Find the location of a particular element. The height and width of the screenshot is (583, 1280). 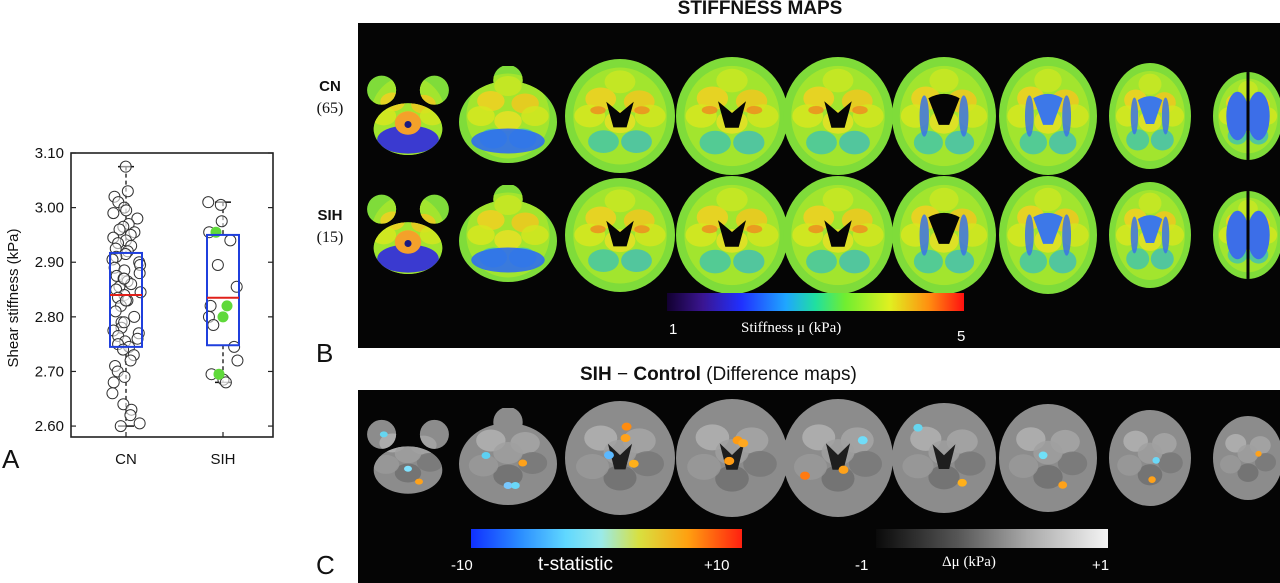

x-tick-label: CN is located at coordinates (126, 459).